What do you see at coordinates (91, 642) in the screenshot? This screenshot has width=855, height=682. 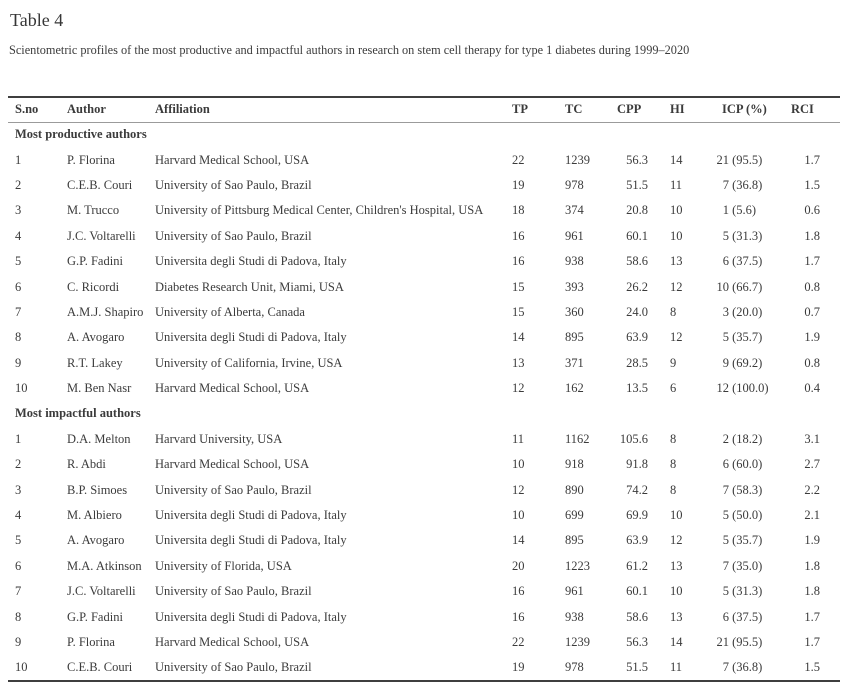 I see `cell-author: P. Florina` at bounding box center [91, 642].